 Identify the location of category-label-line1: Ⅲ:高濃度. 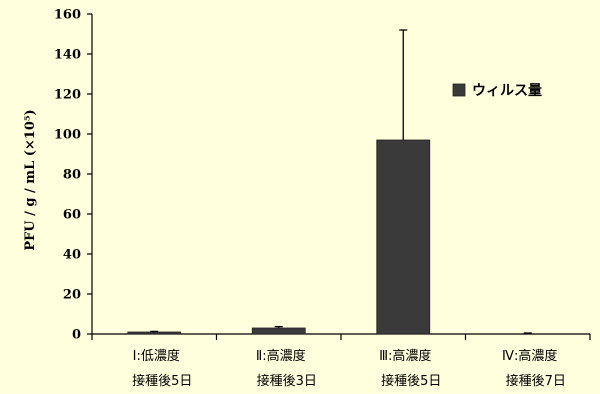
(405, 356).